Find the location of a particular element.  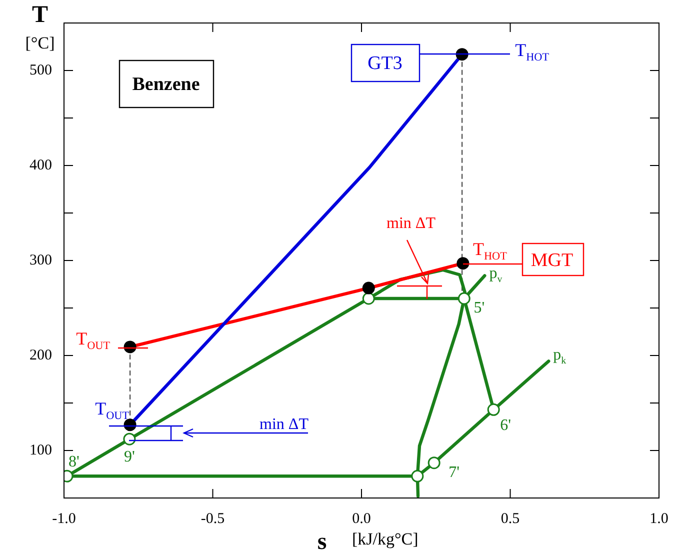

y-tick-label: 100 is located at coordinates (41, 450).